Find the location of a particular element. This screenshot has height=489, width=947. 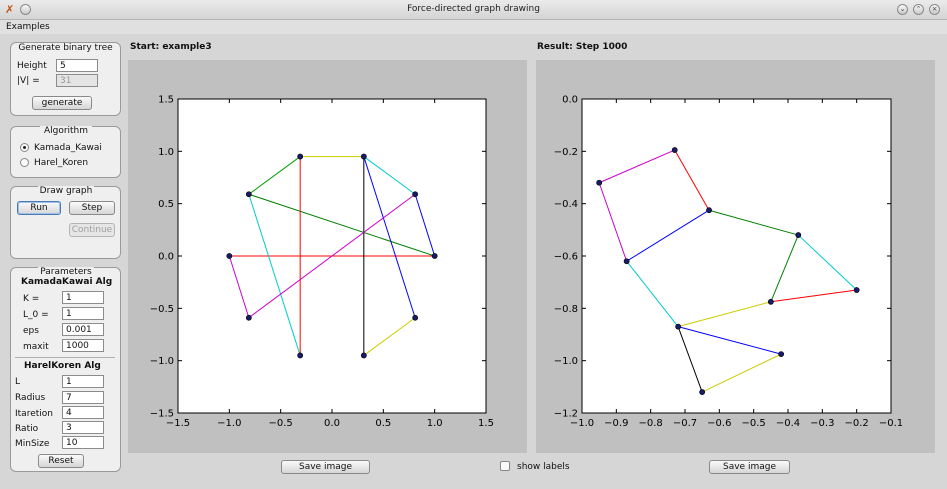

x-tick-label: 0.0 is located at coordinates (332, 423).